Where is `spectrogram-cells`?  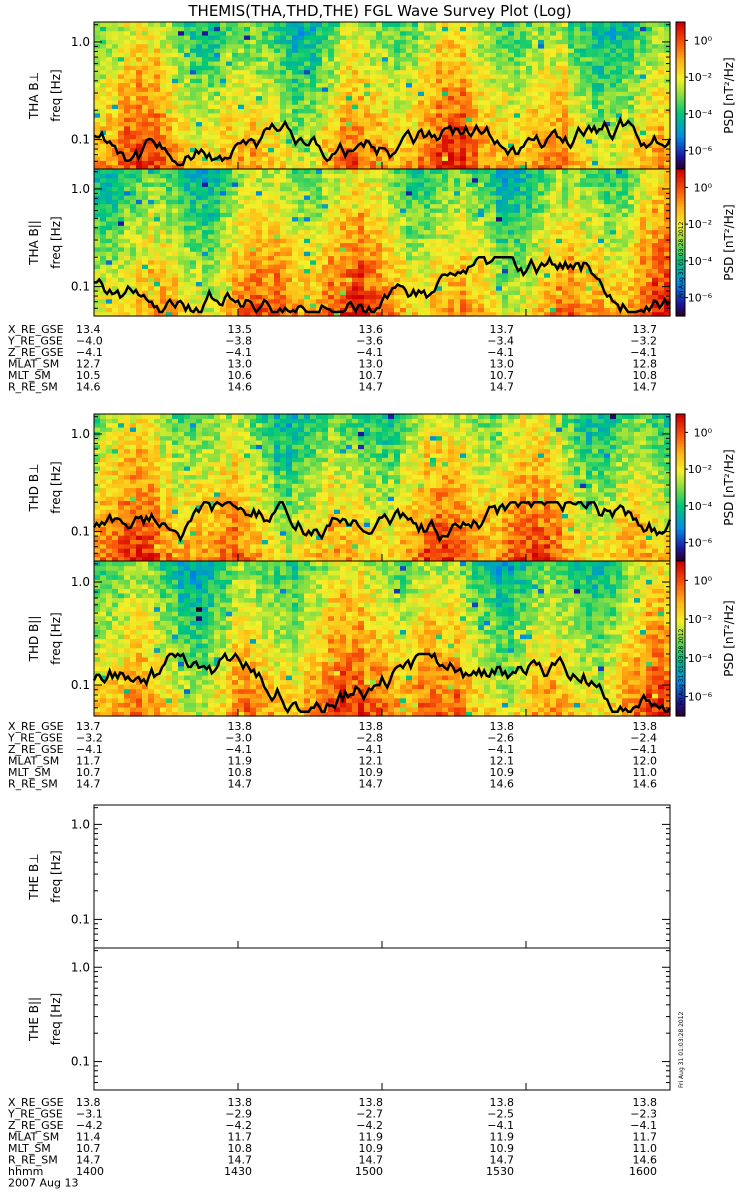 spectrogram-cells is located at coordinates (382, 96).